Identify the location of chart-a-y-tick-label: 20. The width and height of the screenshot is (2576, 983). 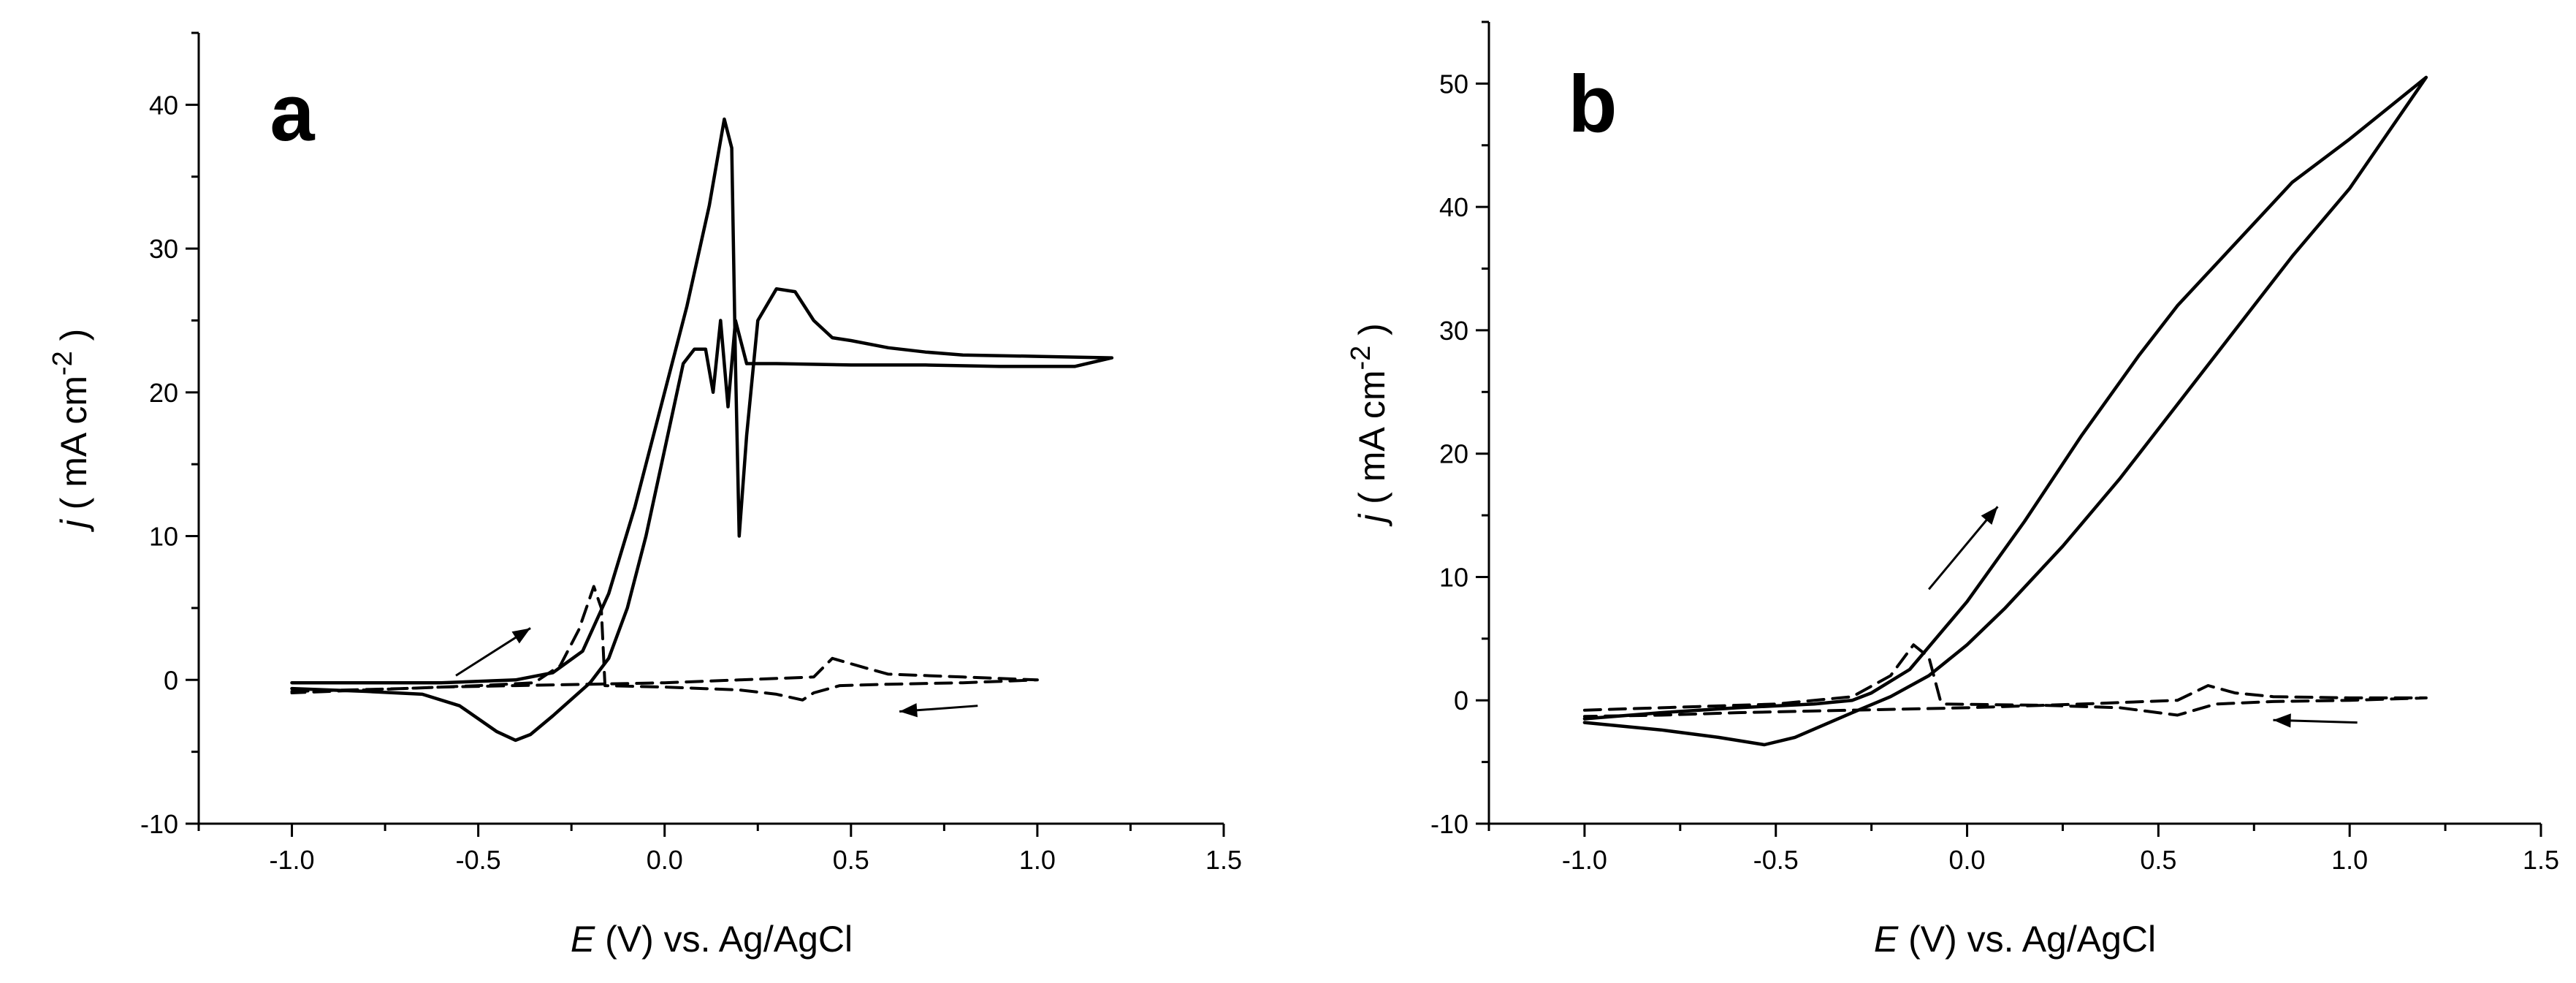
(163, 393).